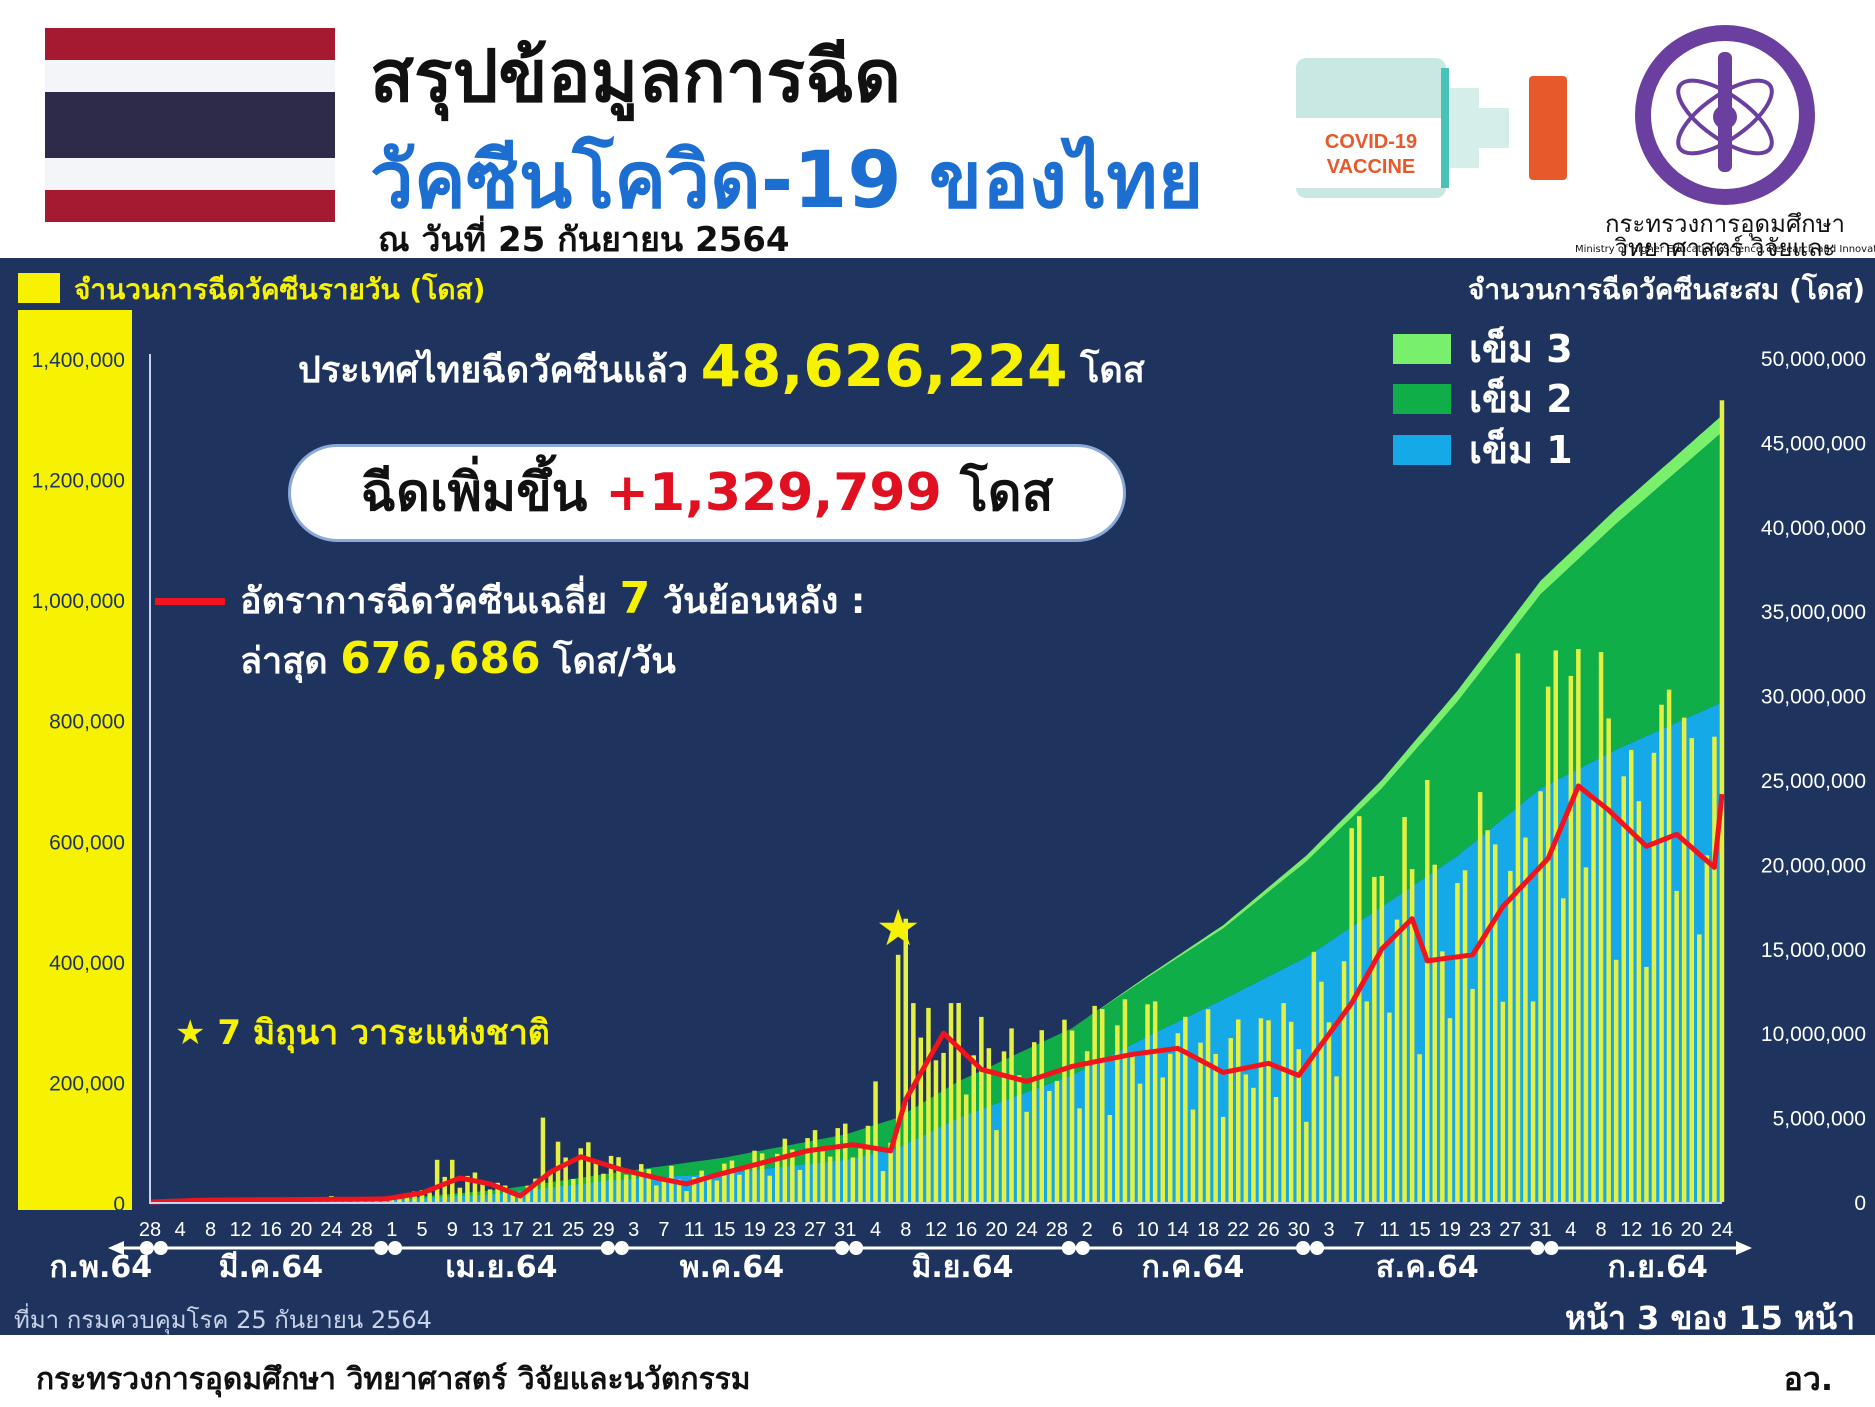 The height and width of the screenshot is (1407, 1875). What do you see at coordinates (1819, 1119) in the screenshot?
I see `y-right-tick: 5,000,000` at bounding box center [1819, 1119].